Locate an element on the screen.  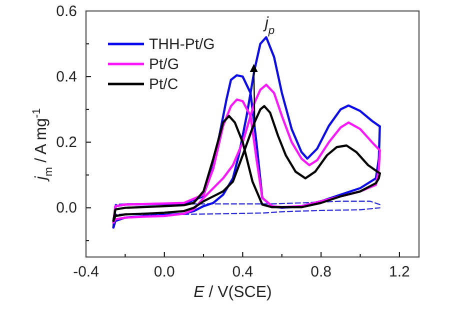
annotation: j$_{p}$ is located at coordinates (268, 26).